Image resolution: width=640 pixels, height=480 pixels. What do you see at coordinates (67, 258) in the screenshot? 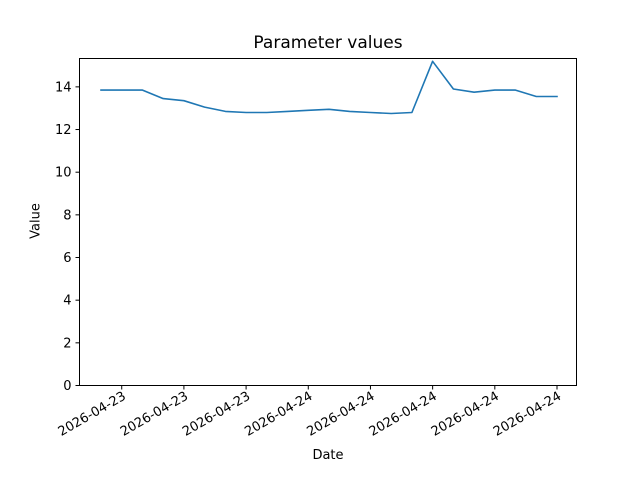
I see `y-tick-label: 6` at bounding box center [67, 258].